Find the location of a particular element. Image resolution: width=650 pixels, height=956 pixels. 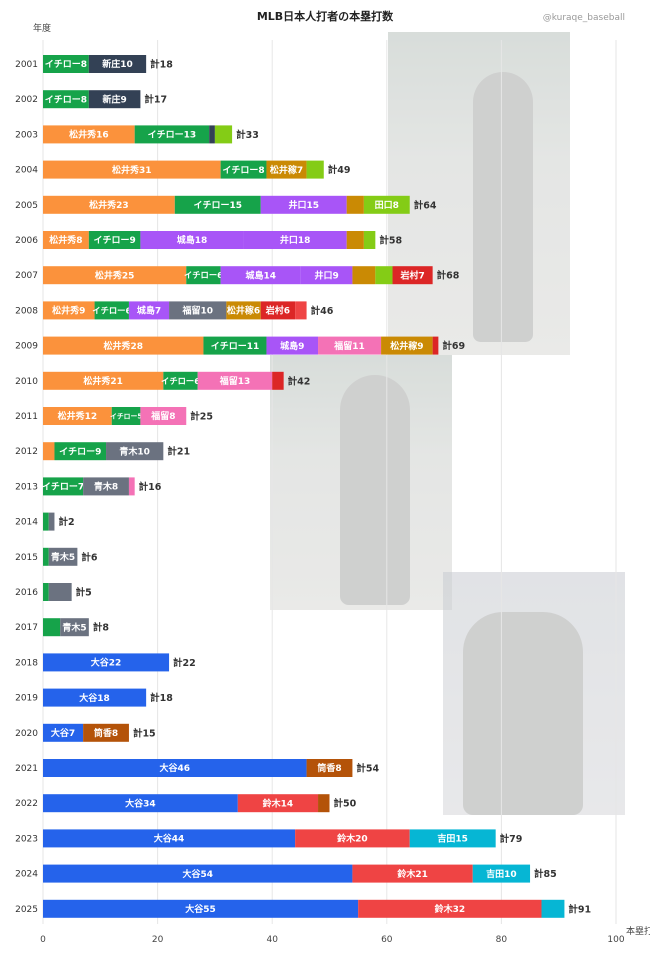

segment-label: 松井秀9 is located at coordinates (68, 311).